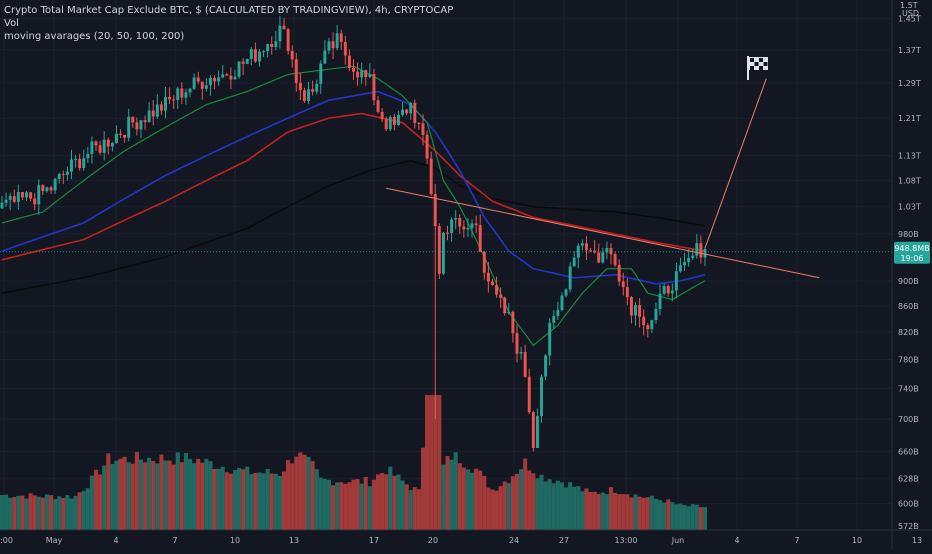  Describe the element at coordinates (908, 451) in the screenshot. I see `price-tick-label: 660B` at that location.